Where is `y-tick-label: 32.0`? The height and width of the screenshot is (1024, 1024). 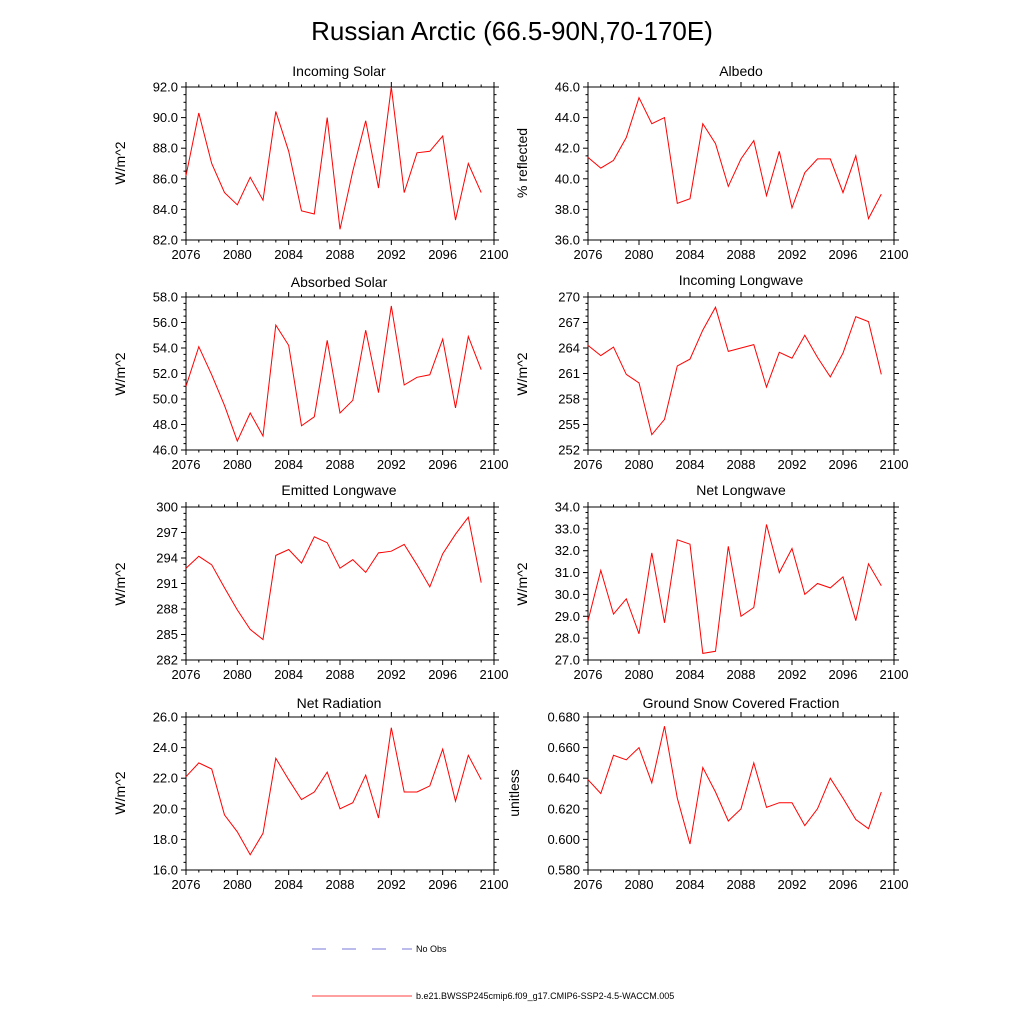 y-tick-label: 32.0 is located at coordinates (567, 550).